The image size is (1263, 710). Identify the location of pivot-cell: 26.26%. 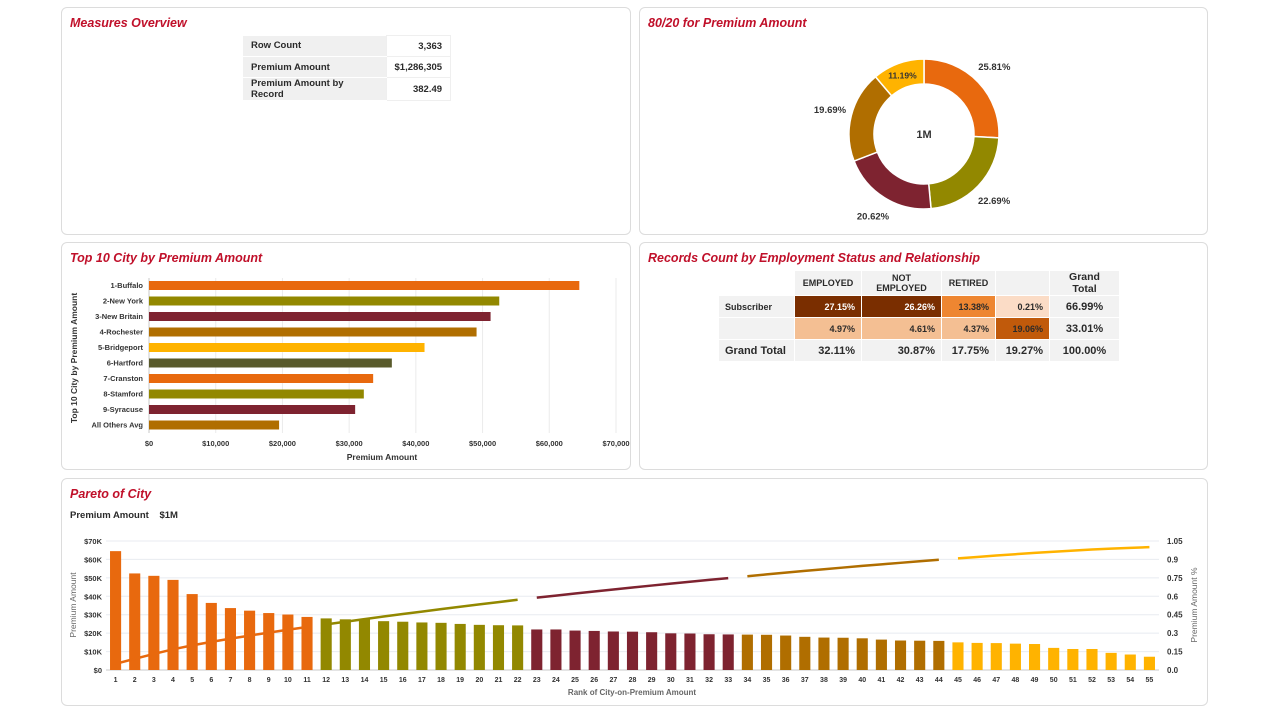
(901, 306).